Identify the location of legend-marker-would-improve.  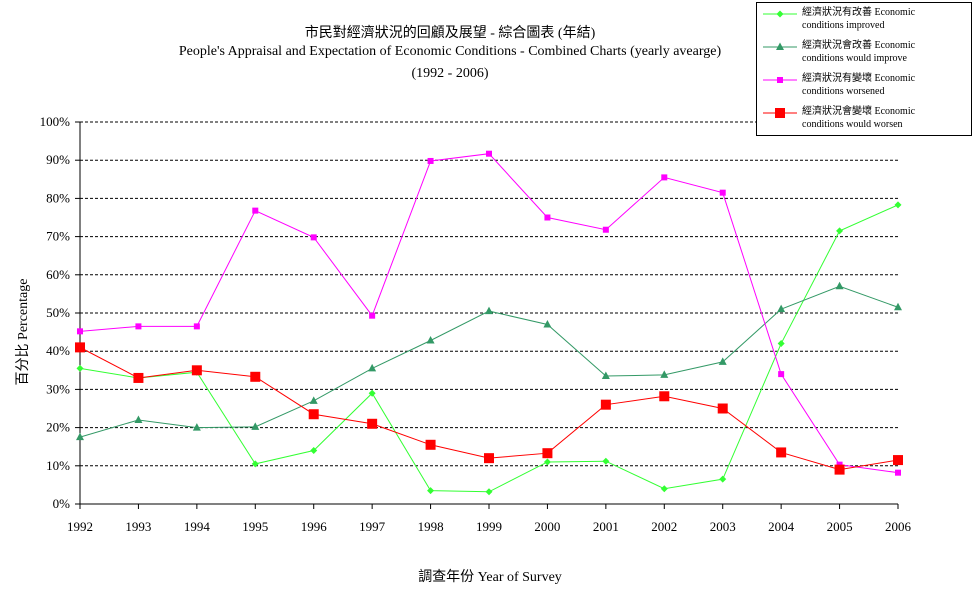
(780, 46).